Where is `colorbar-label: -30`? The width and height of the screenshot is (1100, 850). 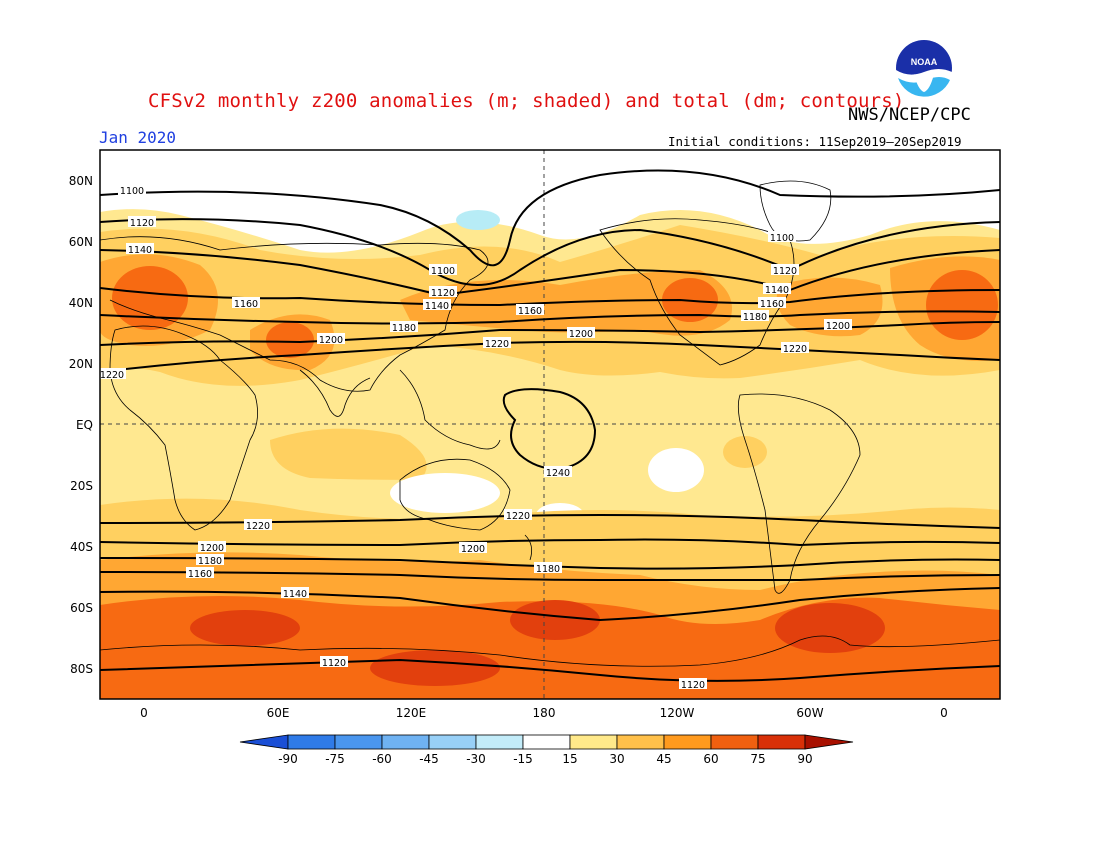
colorbar-label: -30 is located at coordinates (476, 759).